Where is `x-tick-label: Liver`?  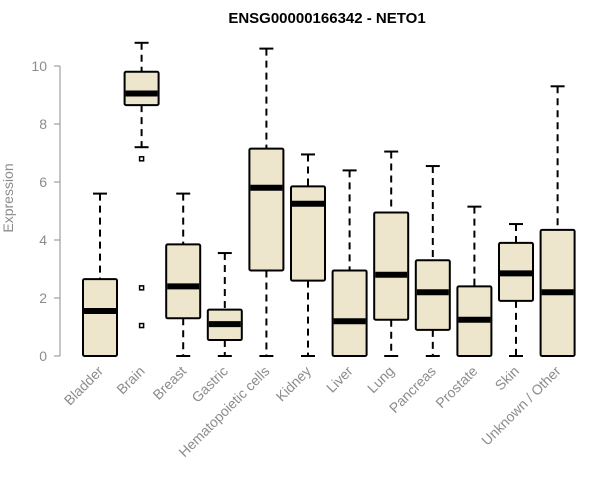 x-tick-label: Liver is located at coordinates (339, 379).